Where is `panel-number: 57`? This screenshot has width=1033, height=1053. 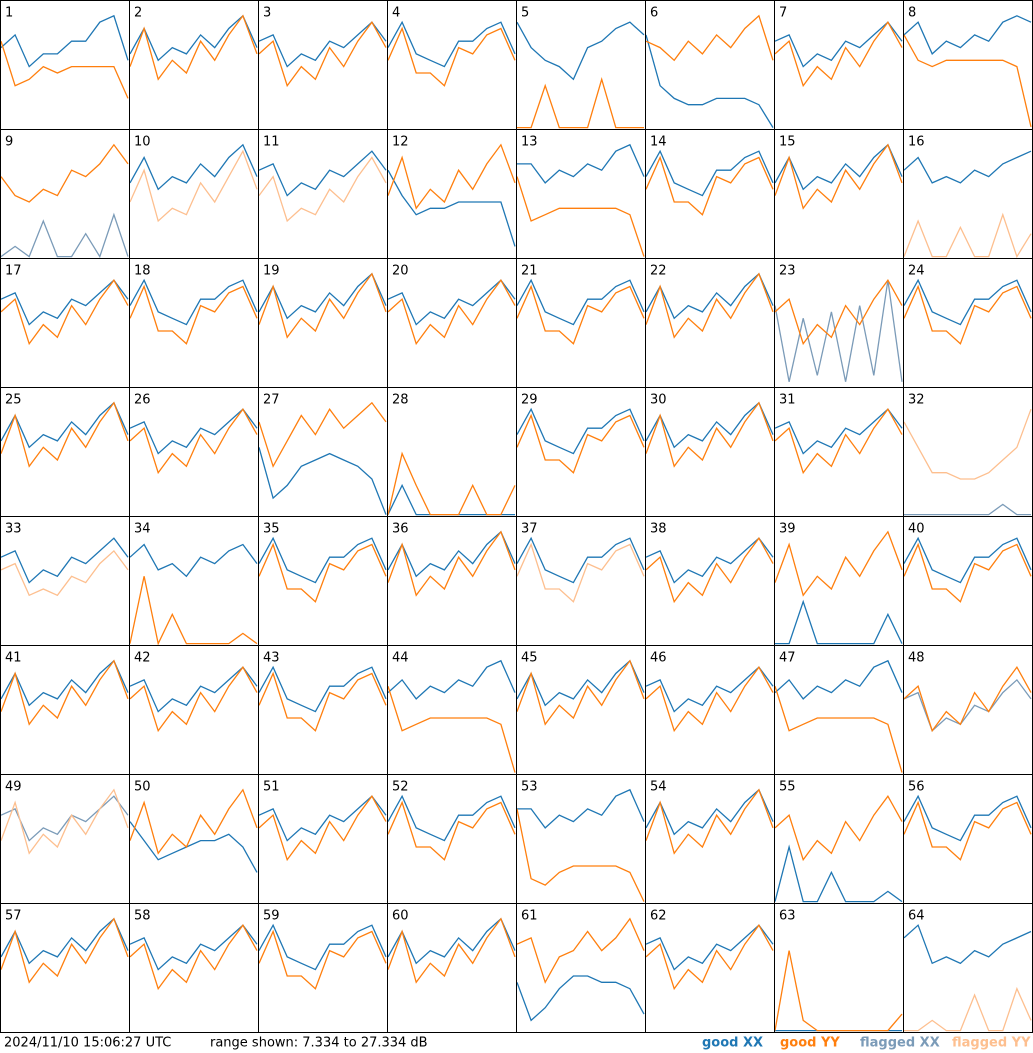
panel-number: 57 is located at coordinates (13, 916).